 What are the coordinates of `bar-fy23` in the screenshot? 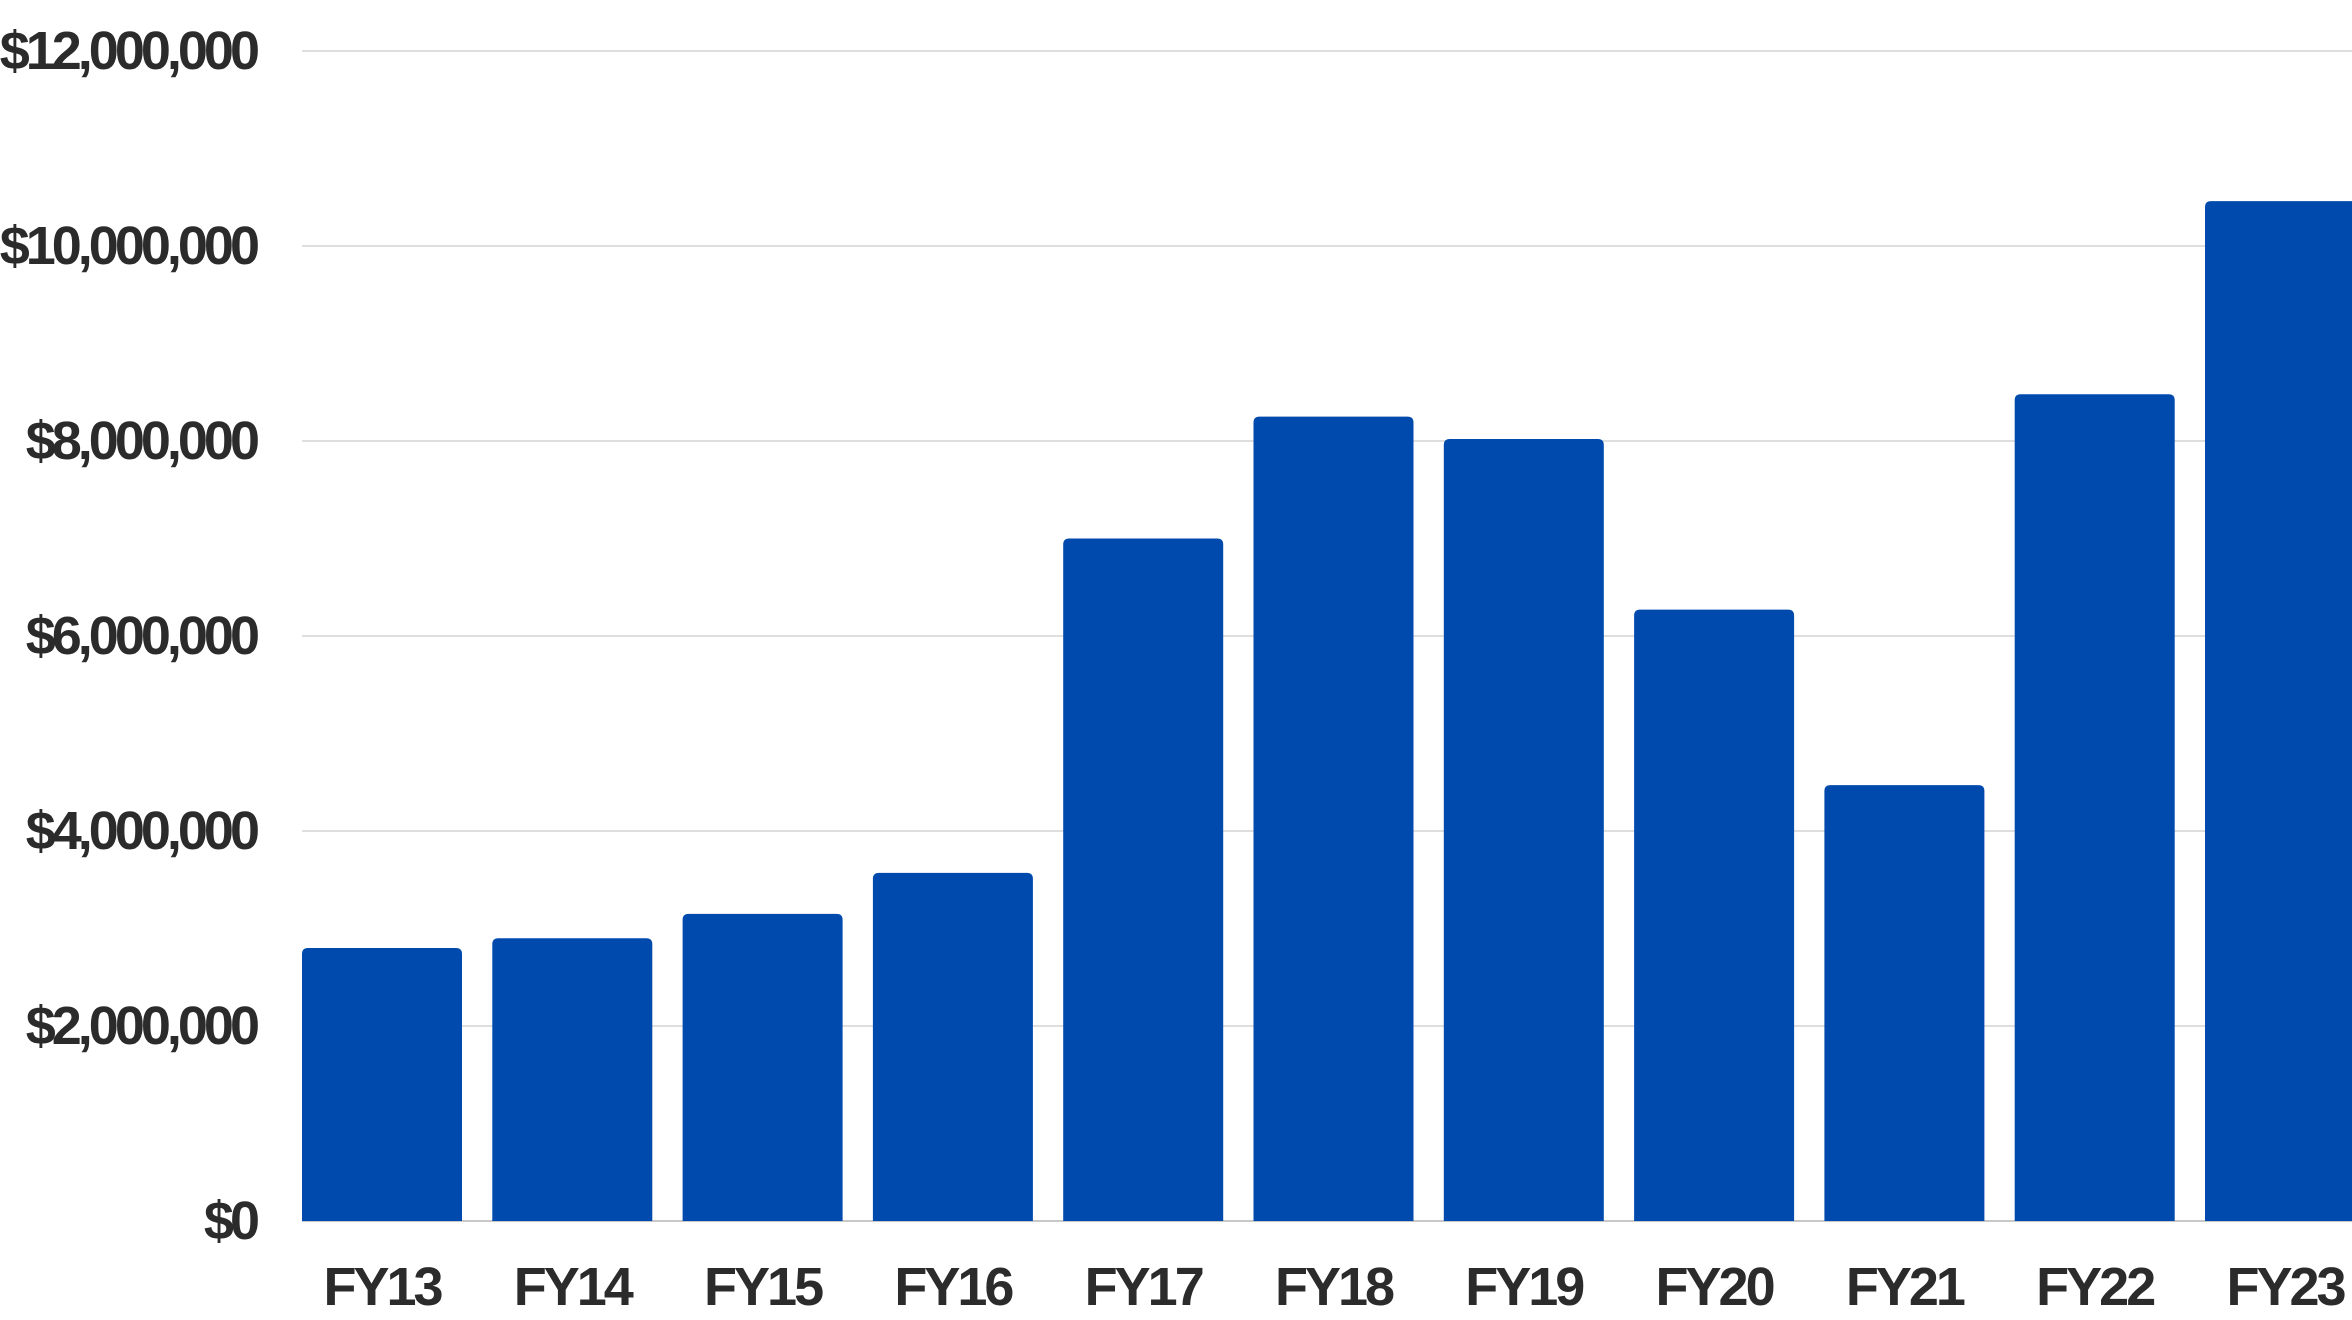 It's located at (2278, 711).